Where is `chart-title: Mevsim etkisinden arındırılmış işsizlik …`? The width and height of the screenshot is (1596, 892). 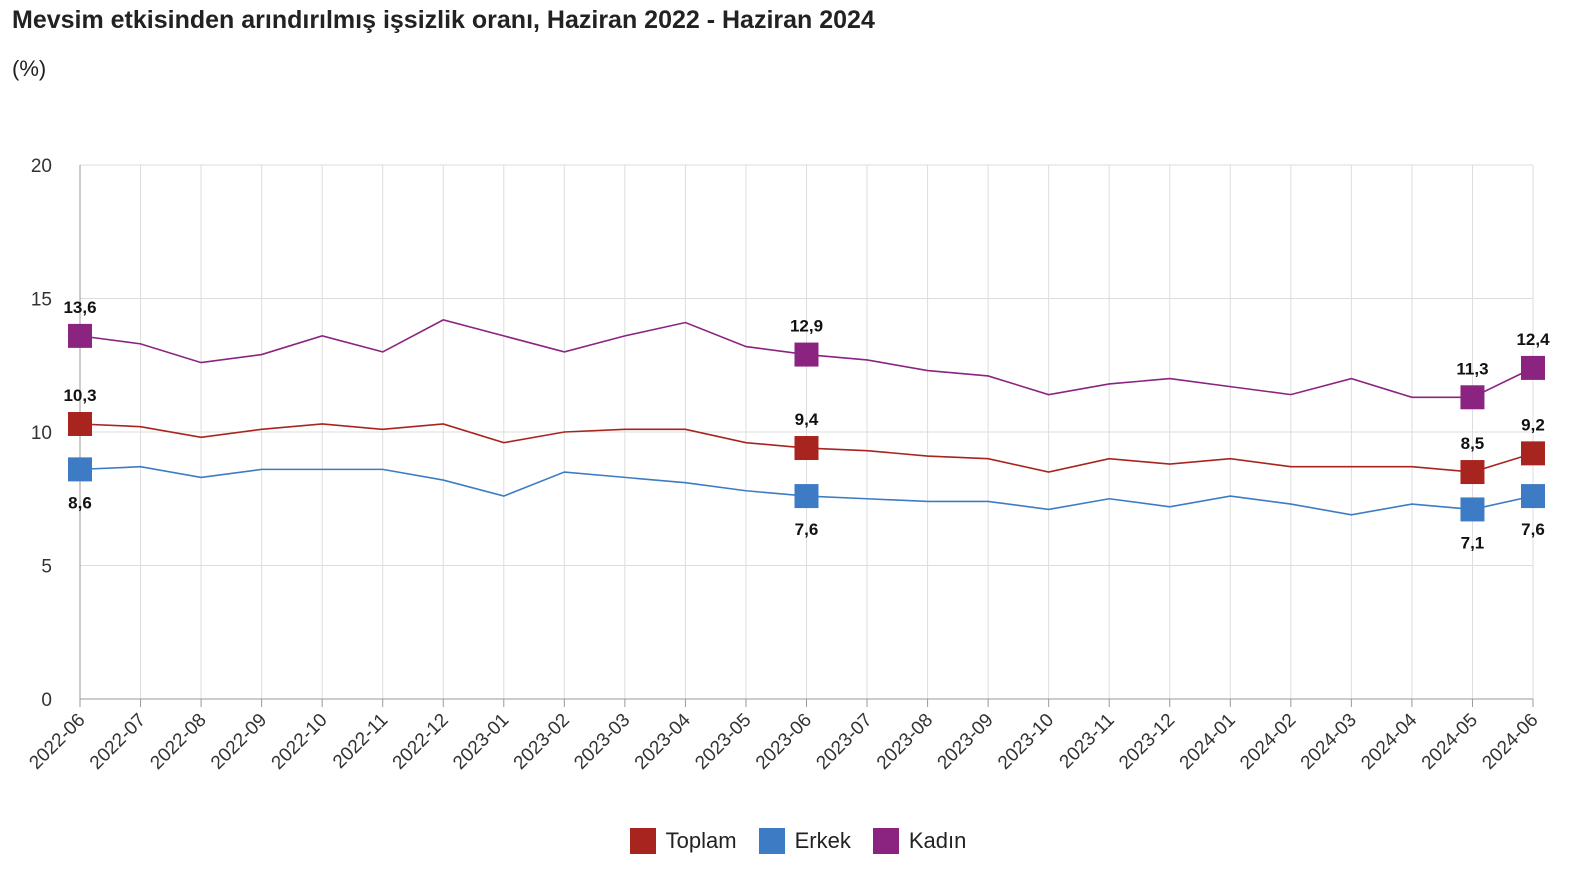 chart-title: Mevsim etkisinden arındırılmış işsizlik … is located at coordinates (443, 20).